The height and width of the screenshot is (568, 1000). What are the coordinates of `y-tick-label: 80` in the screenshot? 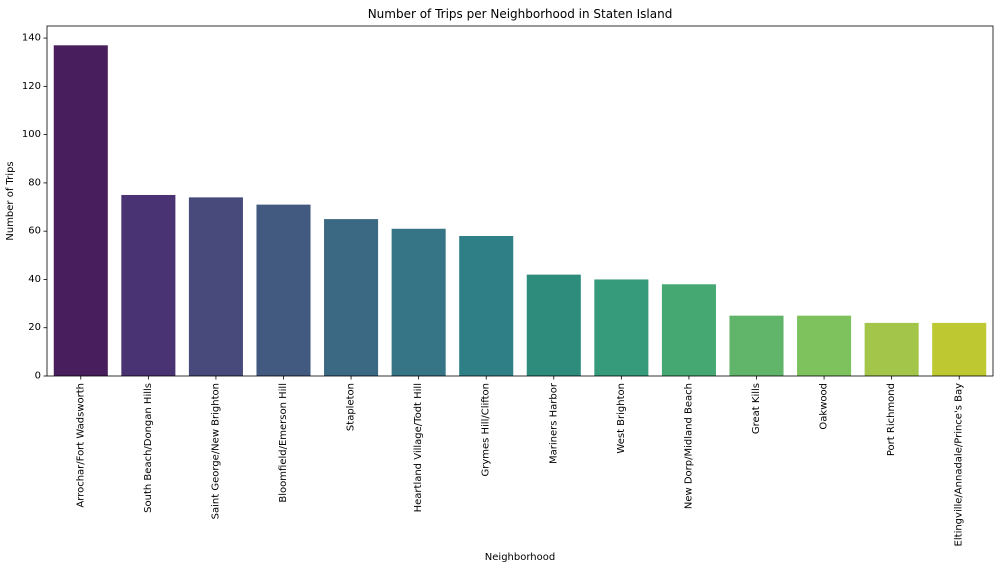 It's located at (34, 182).